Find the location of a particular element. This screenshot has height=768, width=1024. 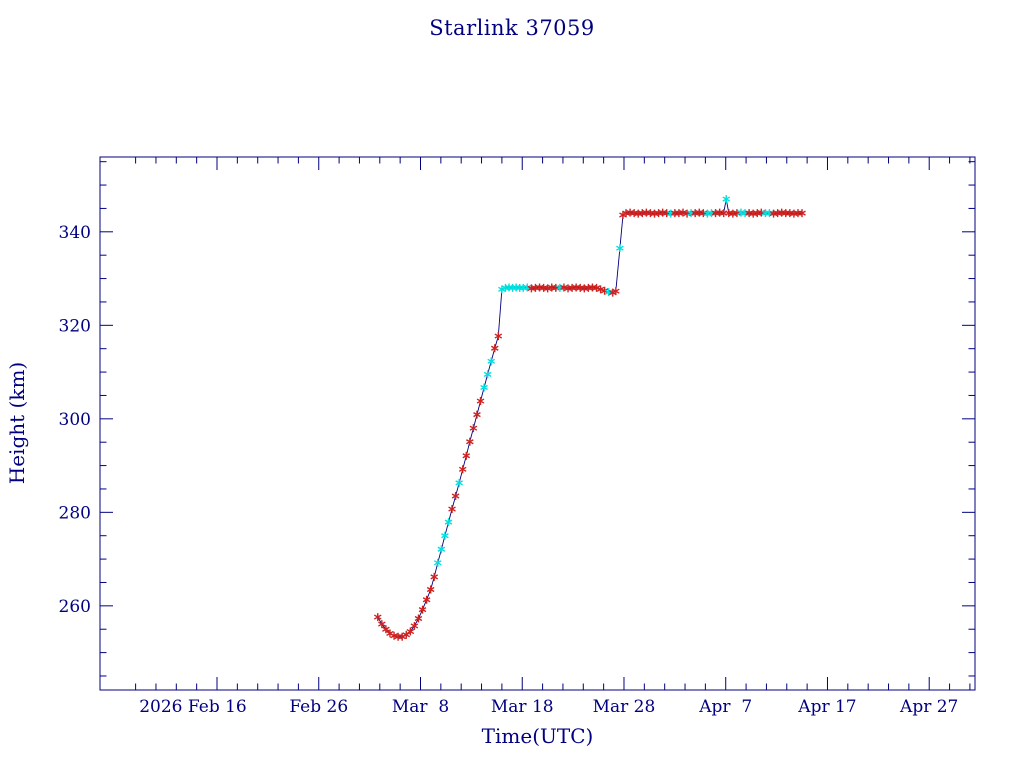

x-tick-label: Apr 17 is located at coordinates (826, 707).